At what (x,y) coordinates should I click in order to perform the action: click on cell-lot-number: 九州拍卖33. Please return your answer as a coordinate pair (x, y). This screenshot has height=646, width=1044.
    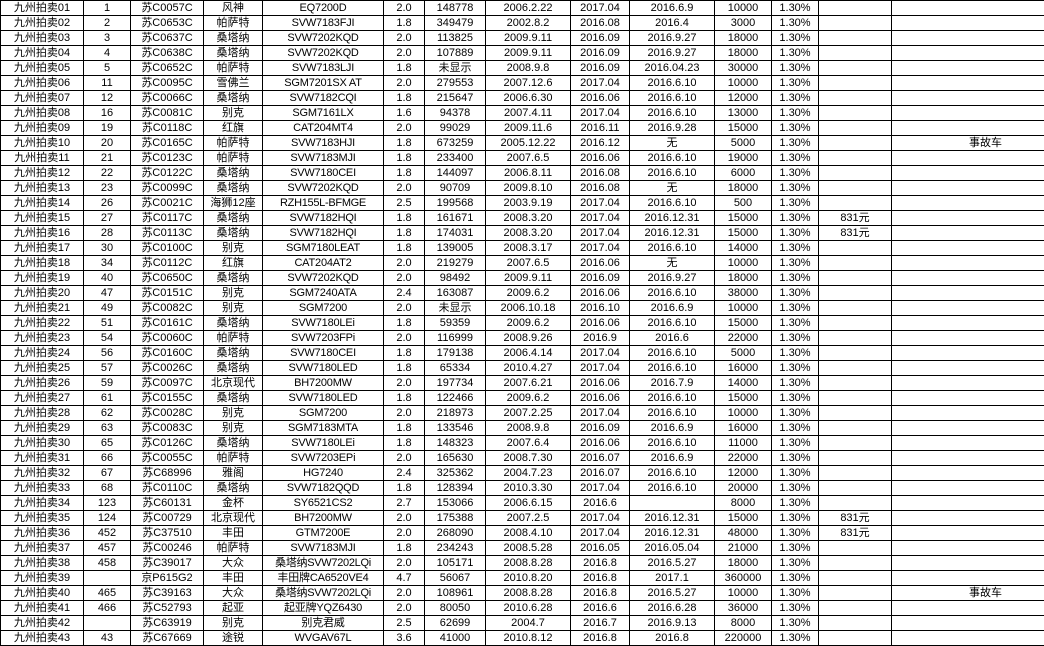
    Looking at the image, I should click on (42, 488).